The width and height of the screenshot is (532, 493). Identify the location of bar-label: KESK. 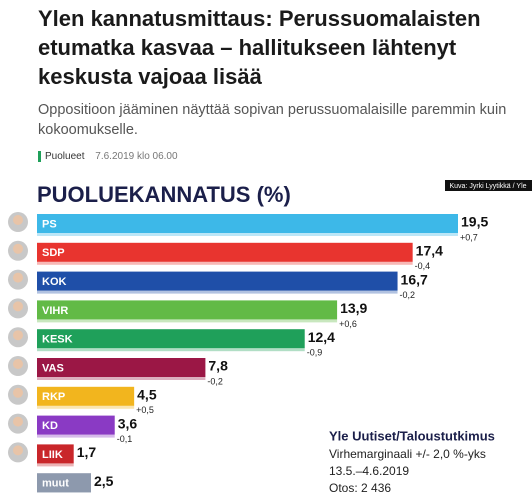
(57, 340).